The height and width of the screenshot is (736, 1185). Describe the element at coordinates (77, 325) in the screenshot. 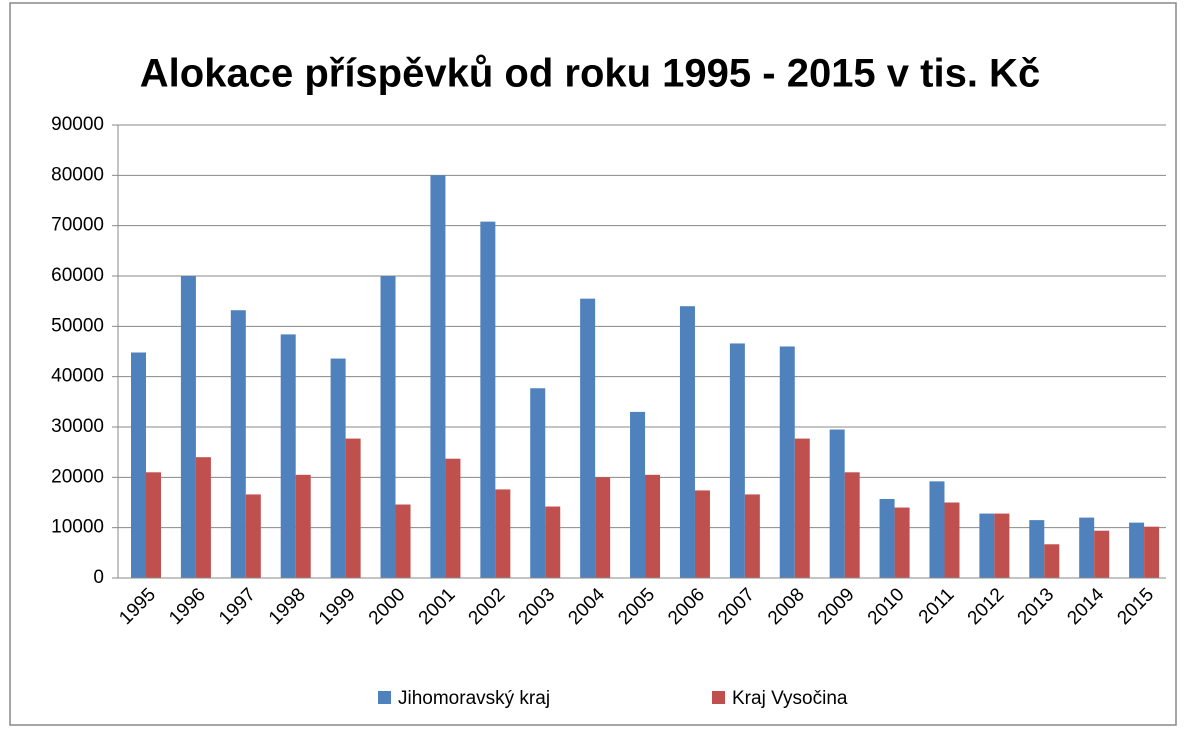

I see `y-tick-label: 50000` at that location.